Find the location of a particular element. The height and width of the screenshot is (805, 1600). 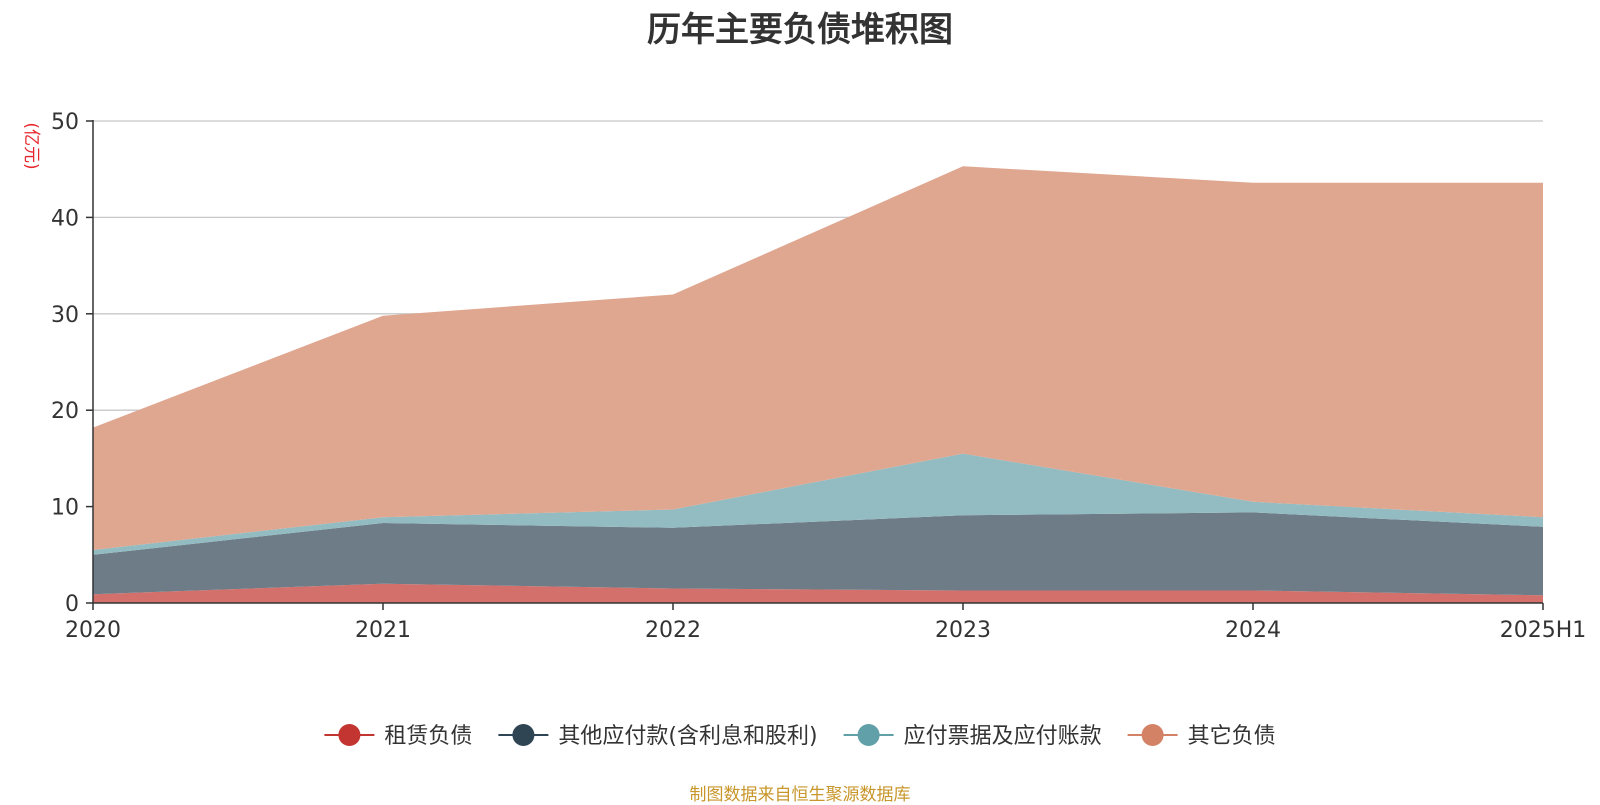

x-tick-label: 2020 is located at coordinates (93, 630).